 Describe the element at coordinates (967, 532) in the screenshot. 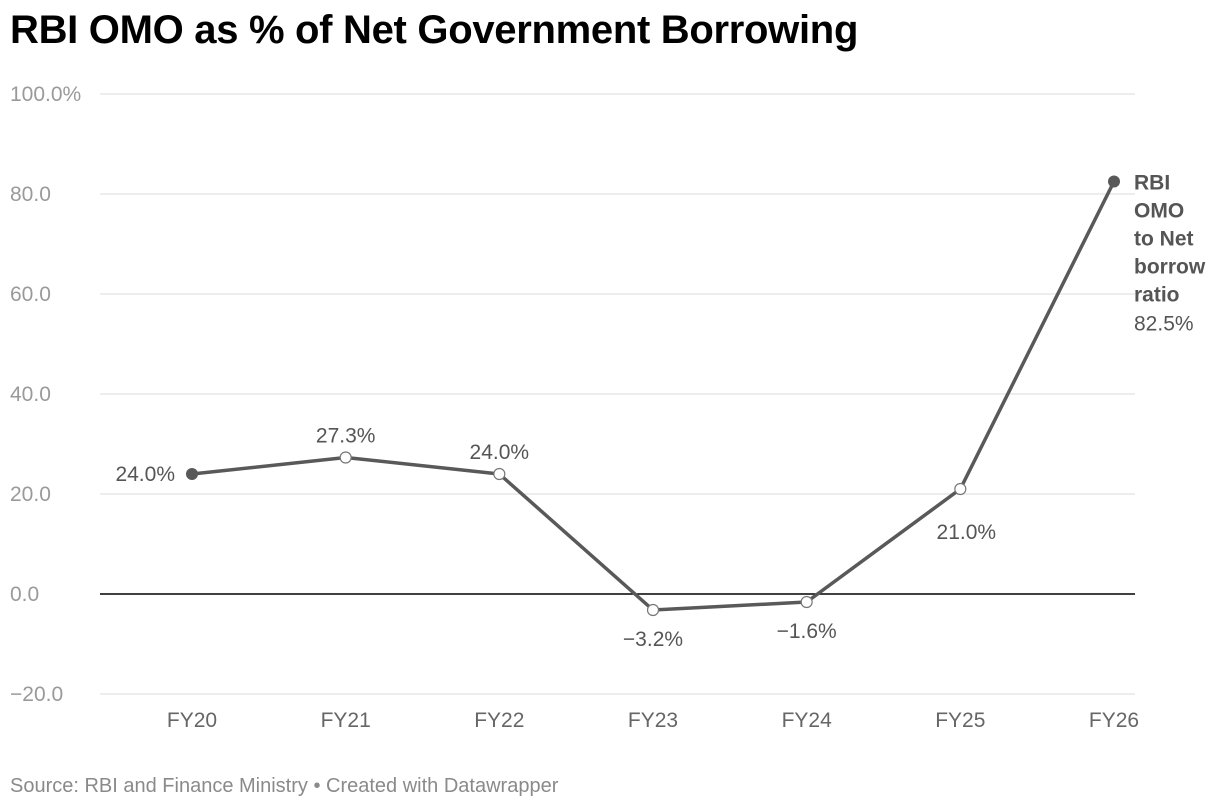

I see `data-label: 21.0%` at that location.